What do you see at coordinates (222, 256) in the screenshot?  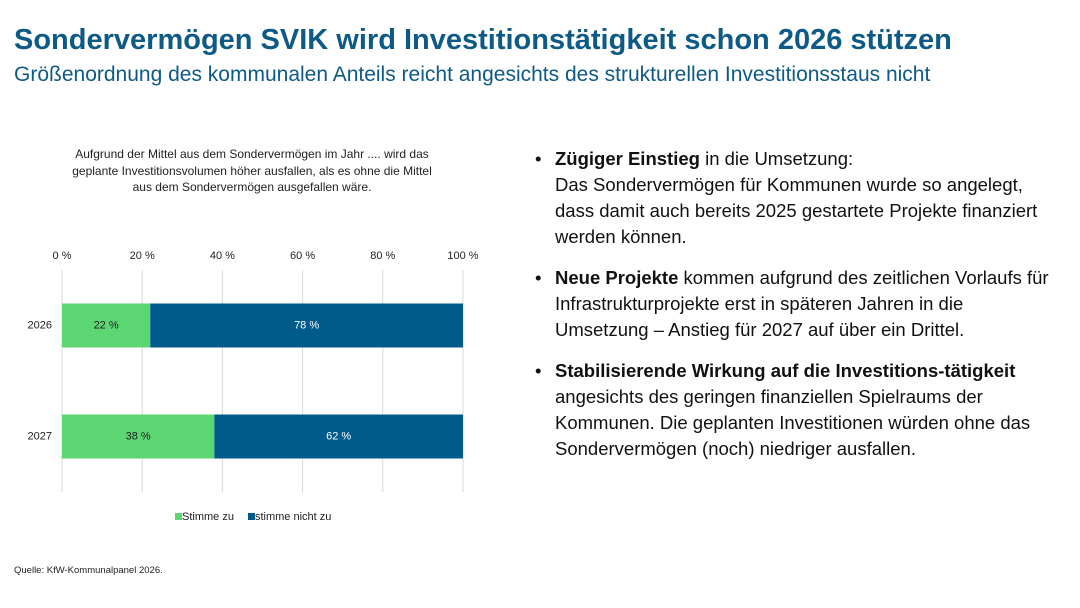 I see `x-tick-label: 40 %` at bounding box center [222, 256].